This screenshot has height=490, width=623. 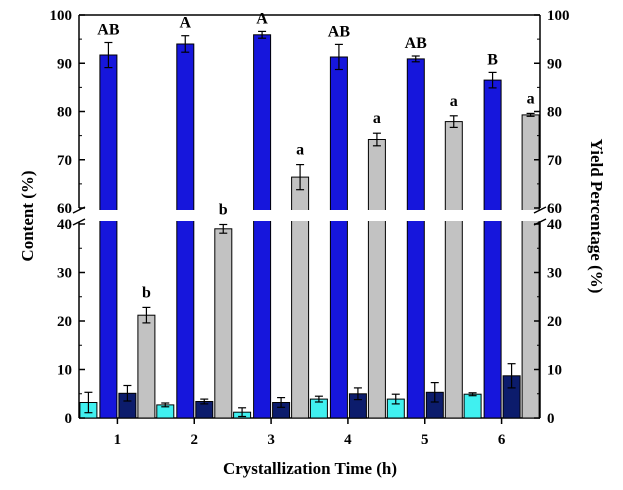 What do you see at coordinates (558, 16) in the screenshot?
I see `right-tick-label-100: 100` at bounding box center [558, 16].